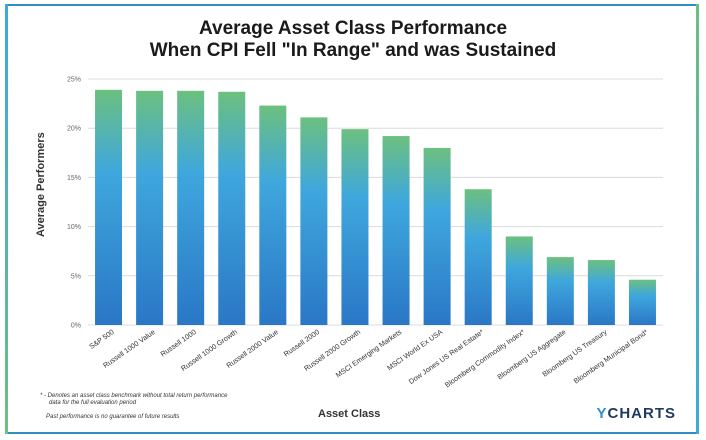  I want to click on x-tick-label: Dow Jones US Real Estate*, so click(446, 356).